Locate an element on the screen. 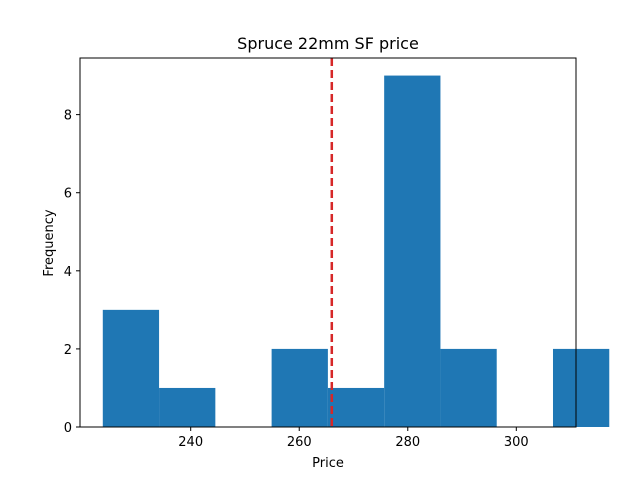 The image size is (640, 480). x-tick-label: 300 is located at coordinates (516, 442).